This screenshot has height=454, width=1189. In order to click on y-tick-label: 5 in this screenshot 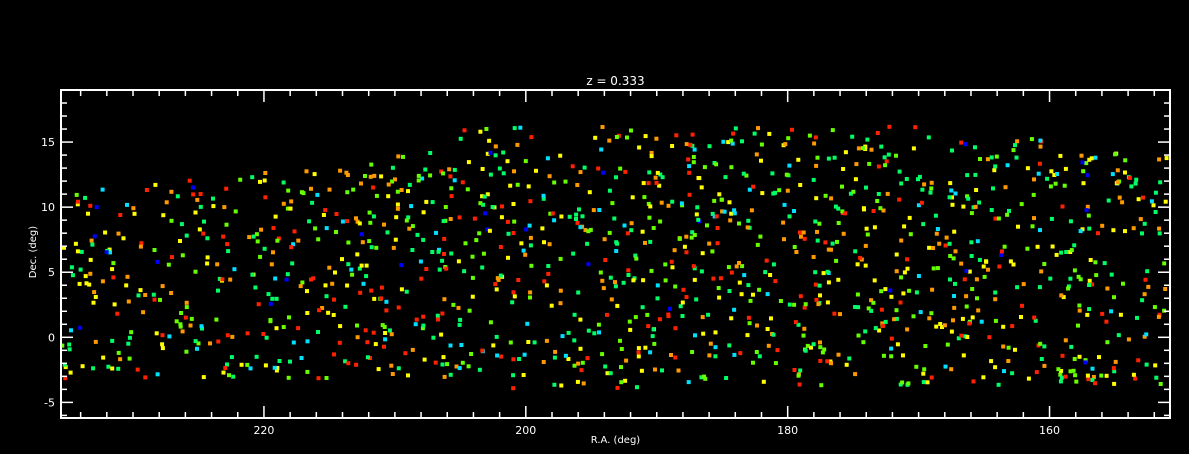, I will do `click(51, 272)`.